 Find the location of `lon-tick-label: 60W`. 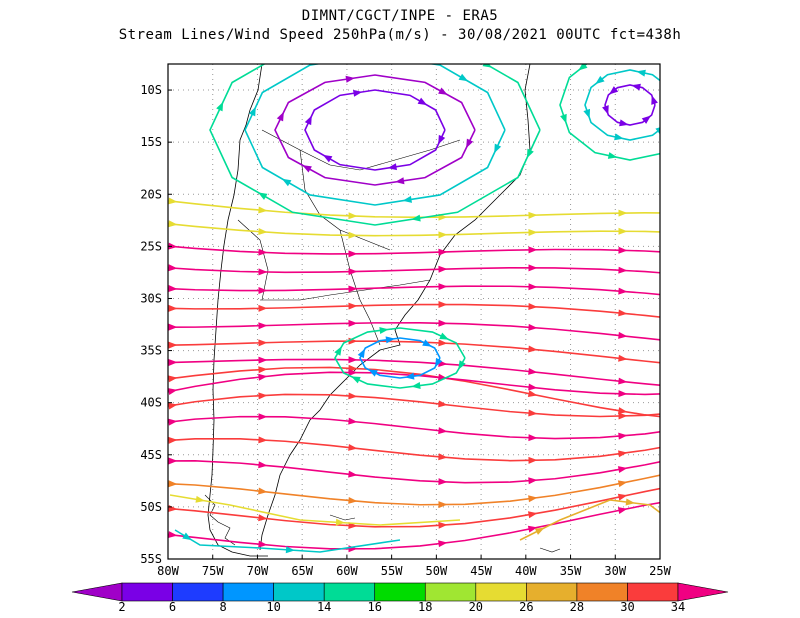

lon-tick-label: 60W is located at coordinates (347, 571).